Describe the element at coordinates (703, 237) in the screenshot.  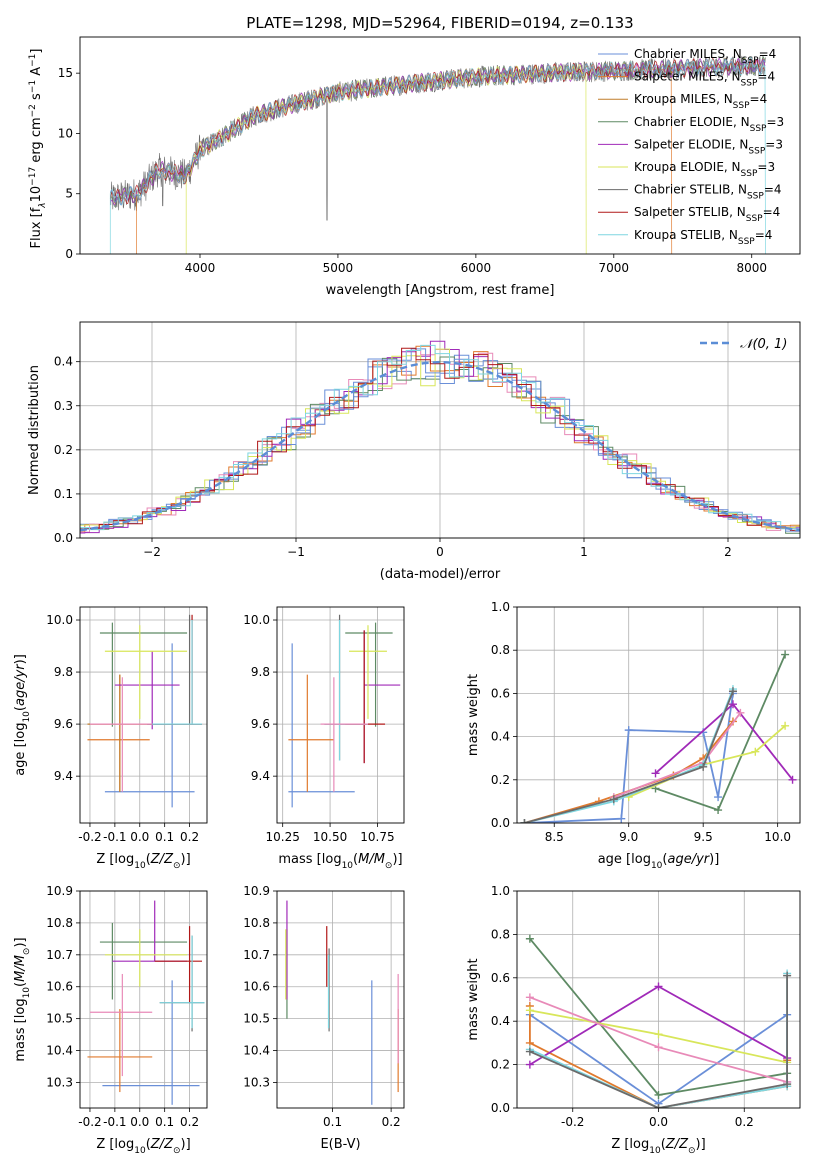
I see `legend-entry: Kroupa STELIB, NSSP=4` at that location.